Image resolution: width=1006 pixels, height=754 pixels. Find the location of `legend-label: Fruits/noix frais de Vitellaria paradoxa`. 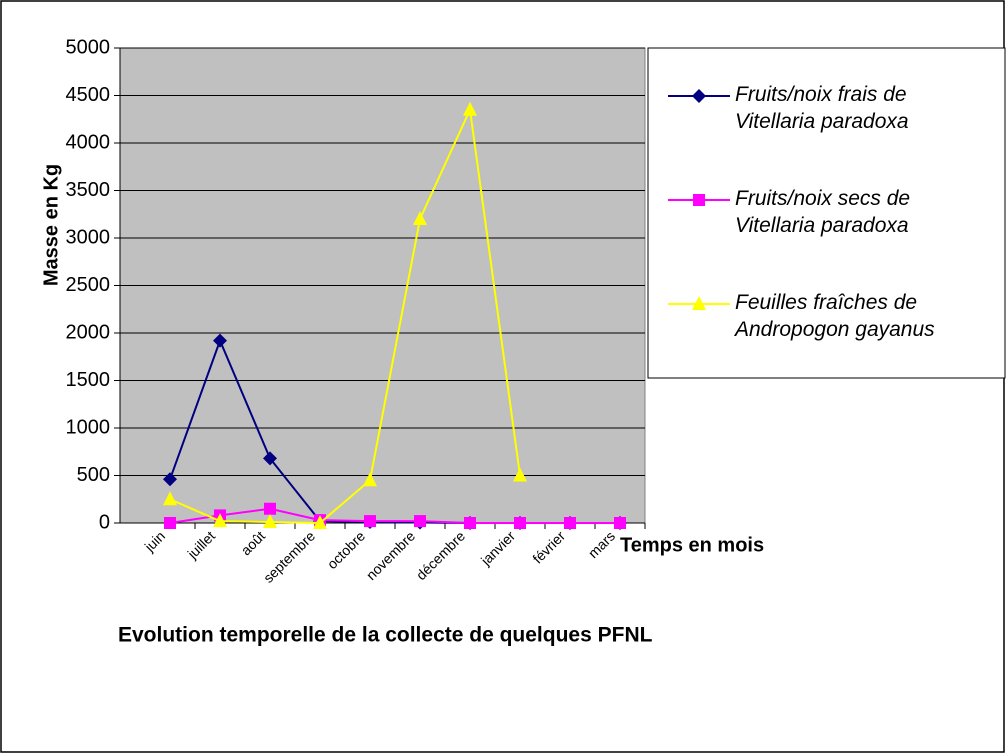

legend-label: Fruits/noix frais de Vitellaria paradoxa is located at coordinates (822, 108).